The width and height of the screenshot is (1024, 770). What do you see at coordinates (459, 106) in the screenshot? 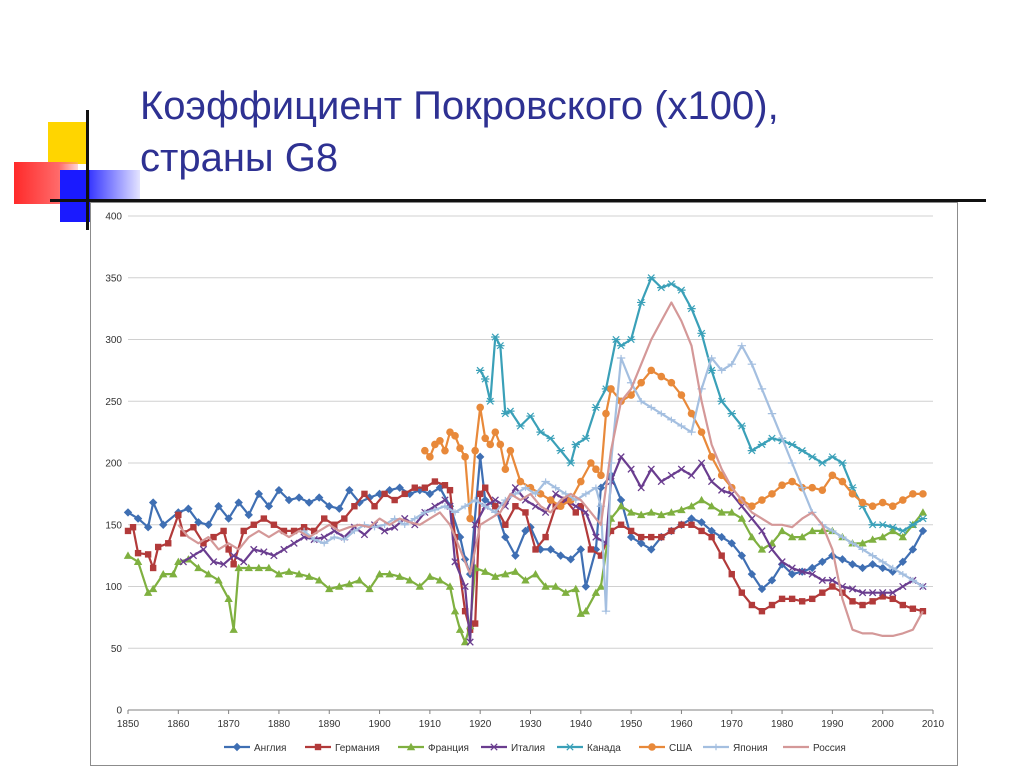
I see `title-line-1: Коэффициент Покровского (x100),` at bounding box center [459, 106].